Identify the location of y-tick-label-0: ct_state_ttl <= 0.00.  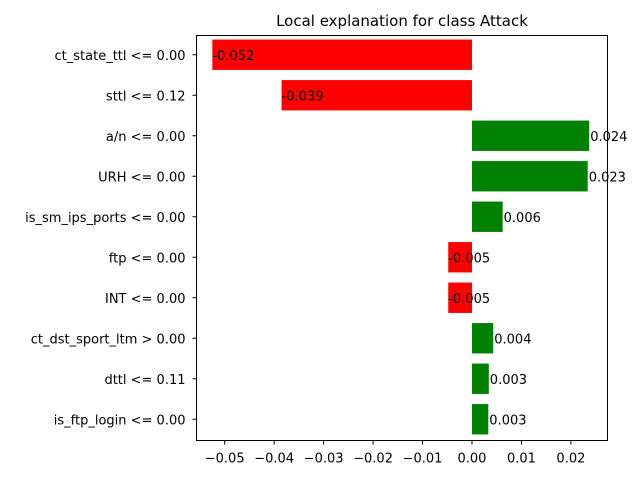
(120, 56).